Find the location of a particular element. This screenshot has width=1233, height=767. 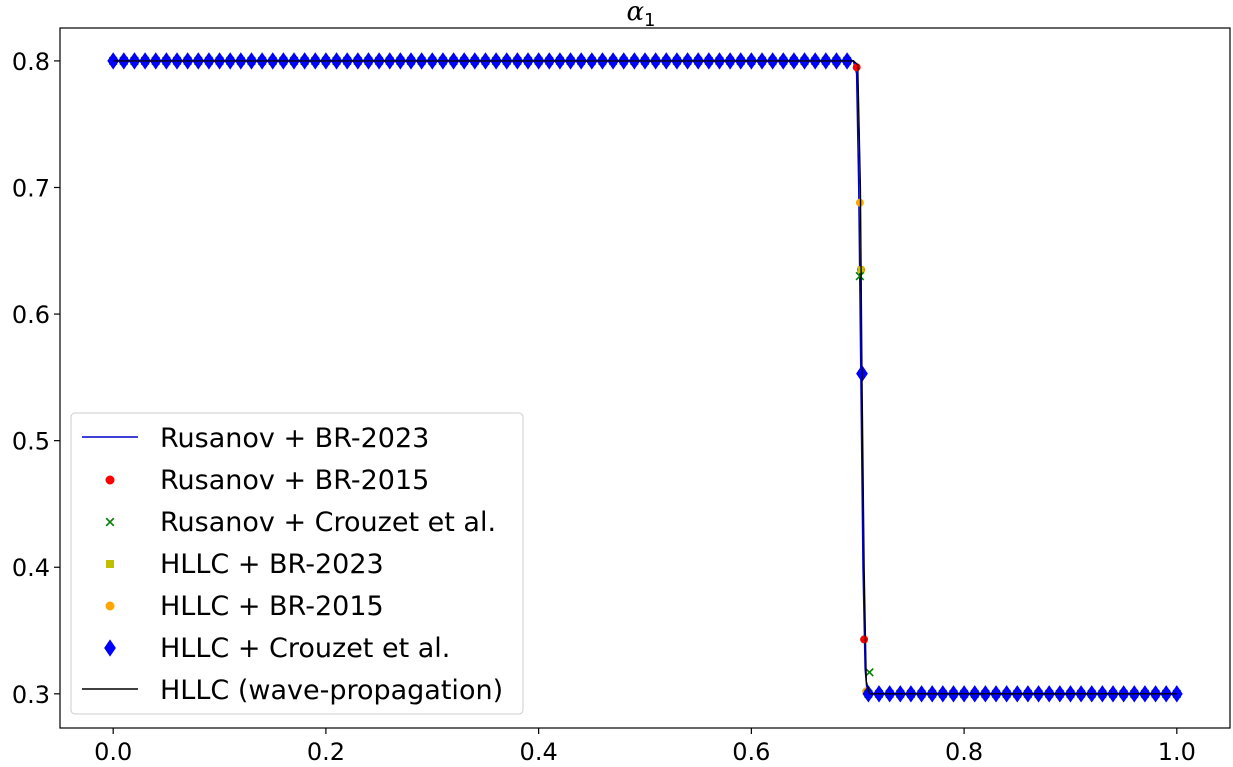

y-tick-label: 0.7 is located at coordinates (31, 188).